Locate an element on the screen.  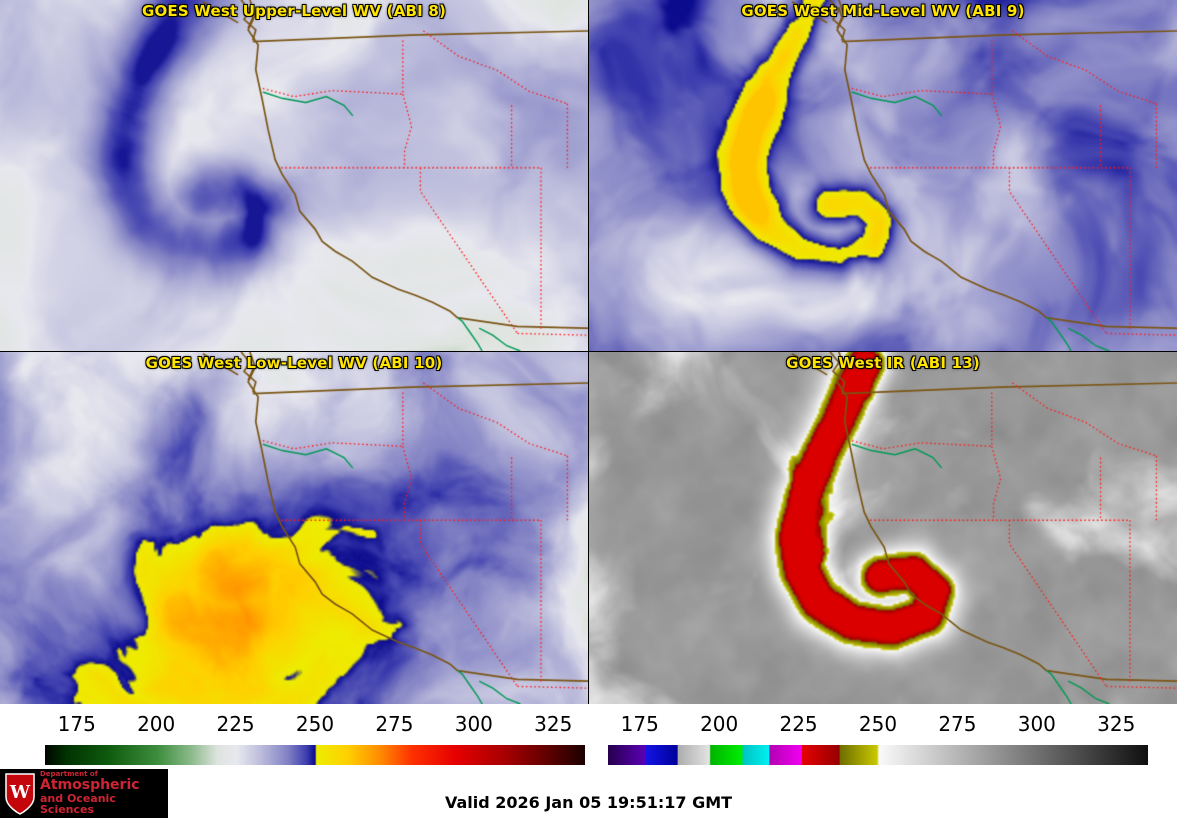
ir-colorbar-scale: 175 200 225 250 275 300 325 is located at coordinates (878, 735).